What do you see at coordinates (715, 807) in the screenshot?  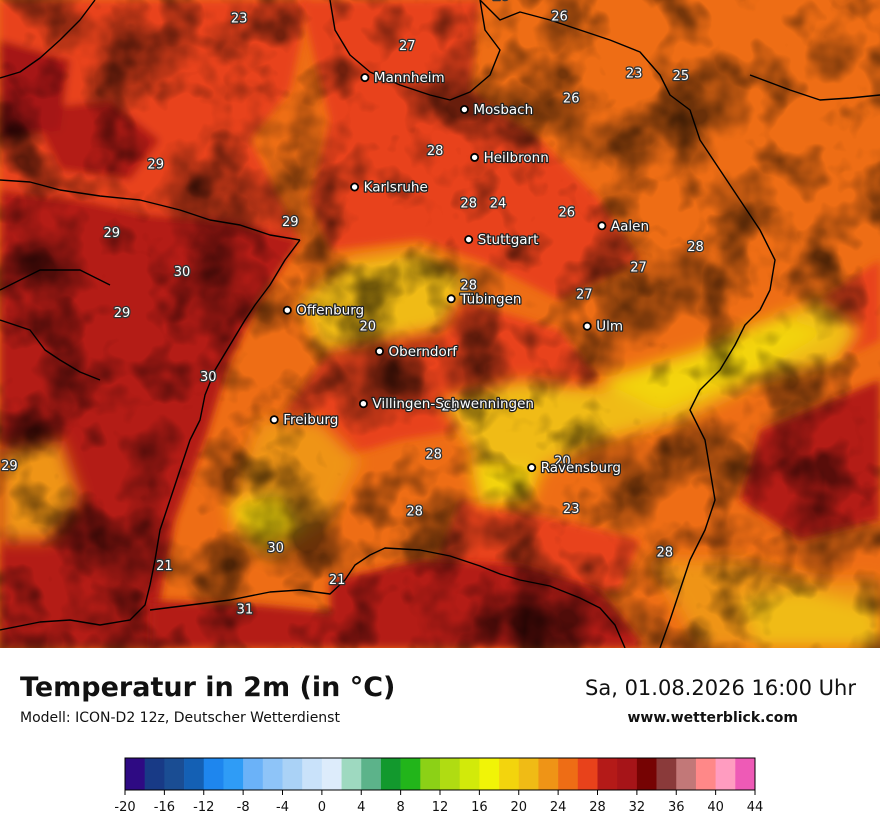 I see `legend-tick-label: 40` at bounding box center [715, 807].